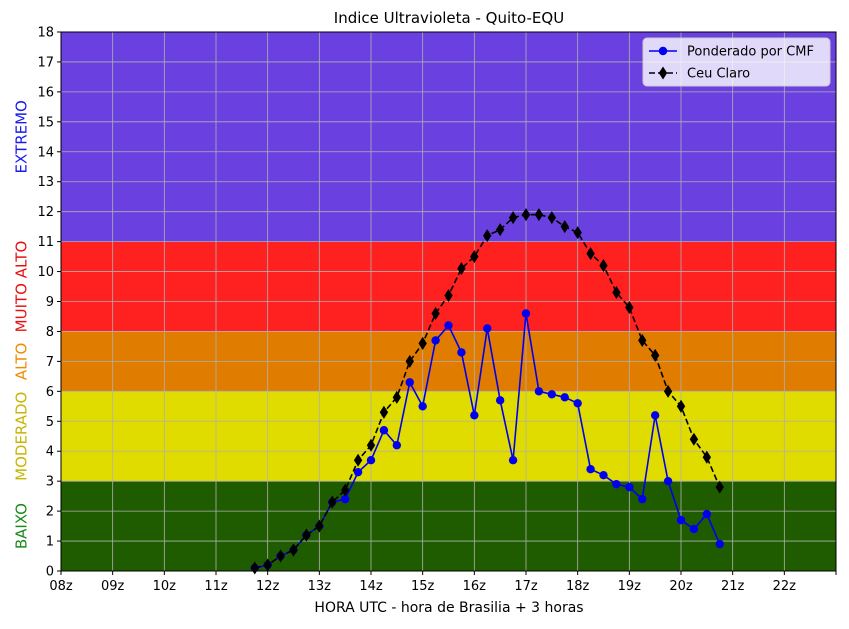 The height and width of the screenshot is (629, 849). What do you see at coordinates (733, 586) in the screenshot?
I see `x-tick-label: 21z` at bounding box center [733, 586].